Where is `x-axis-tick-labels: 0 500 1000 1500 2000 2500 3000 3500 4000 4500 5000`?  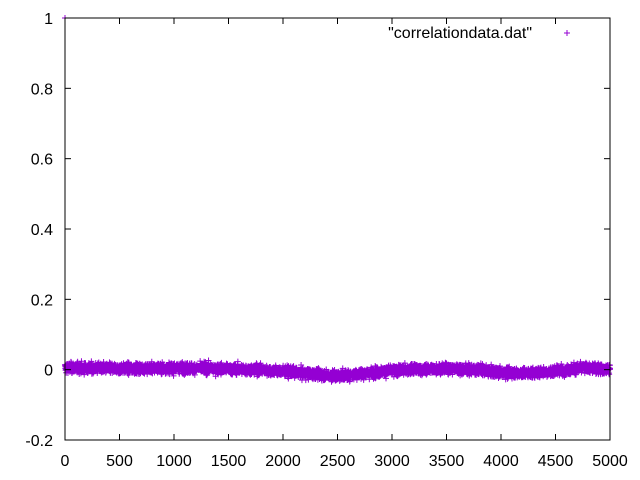
x-axis-tick-labels: 0 500 1000 1500 2000 2500 3000 3500 4000 4500 5000 is located at coordinates (344, 461).